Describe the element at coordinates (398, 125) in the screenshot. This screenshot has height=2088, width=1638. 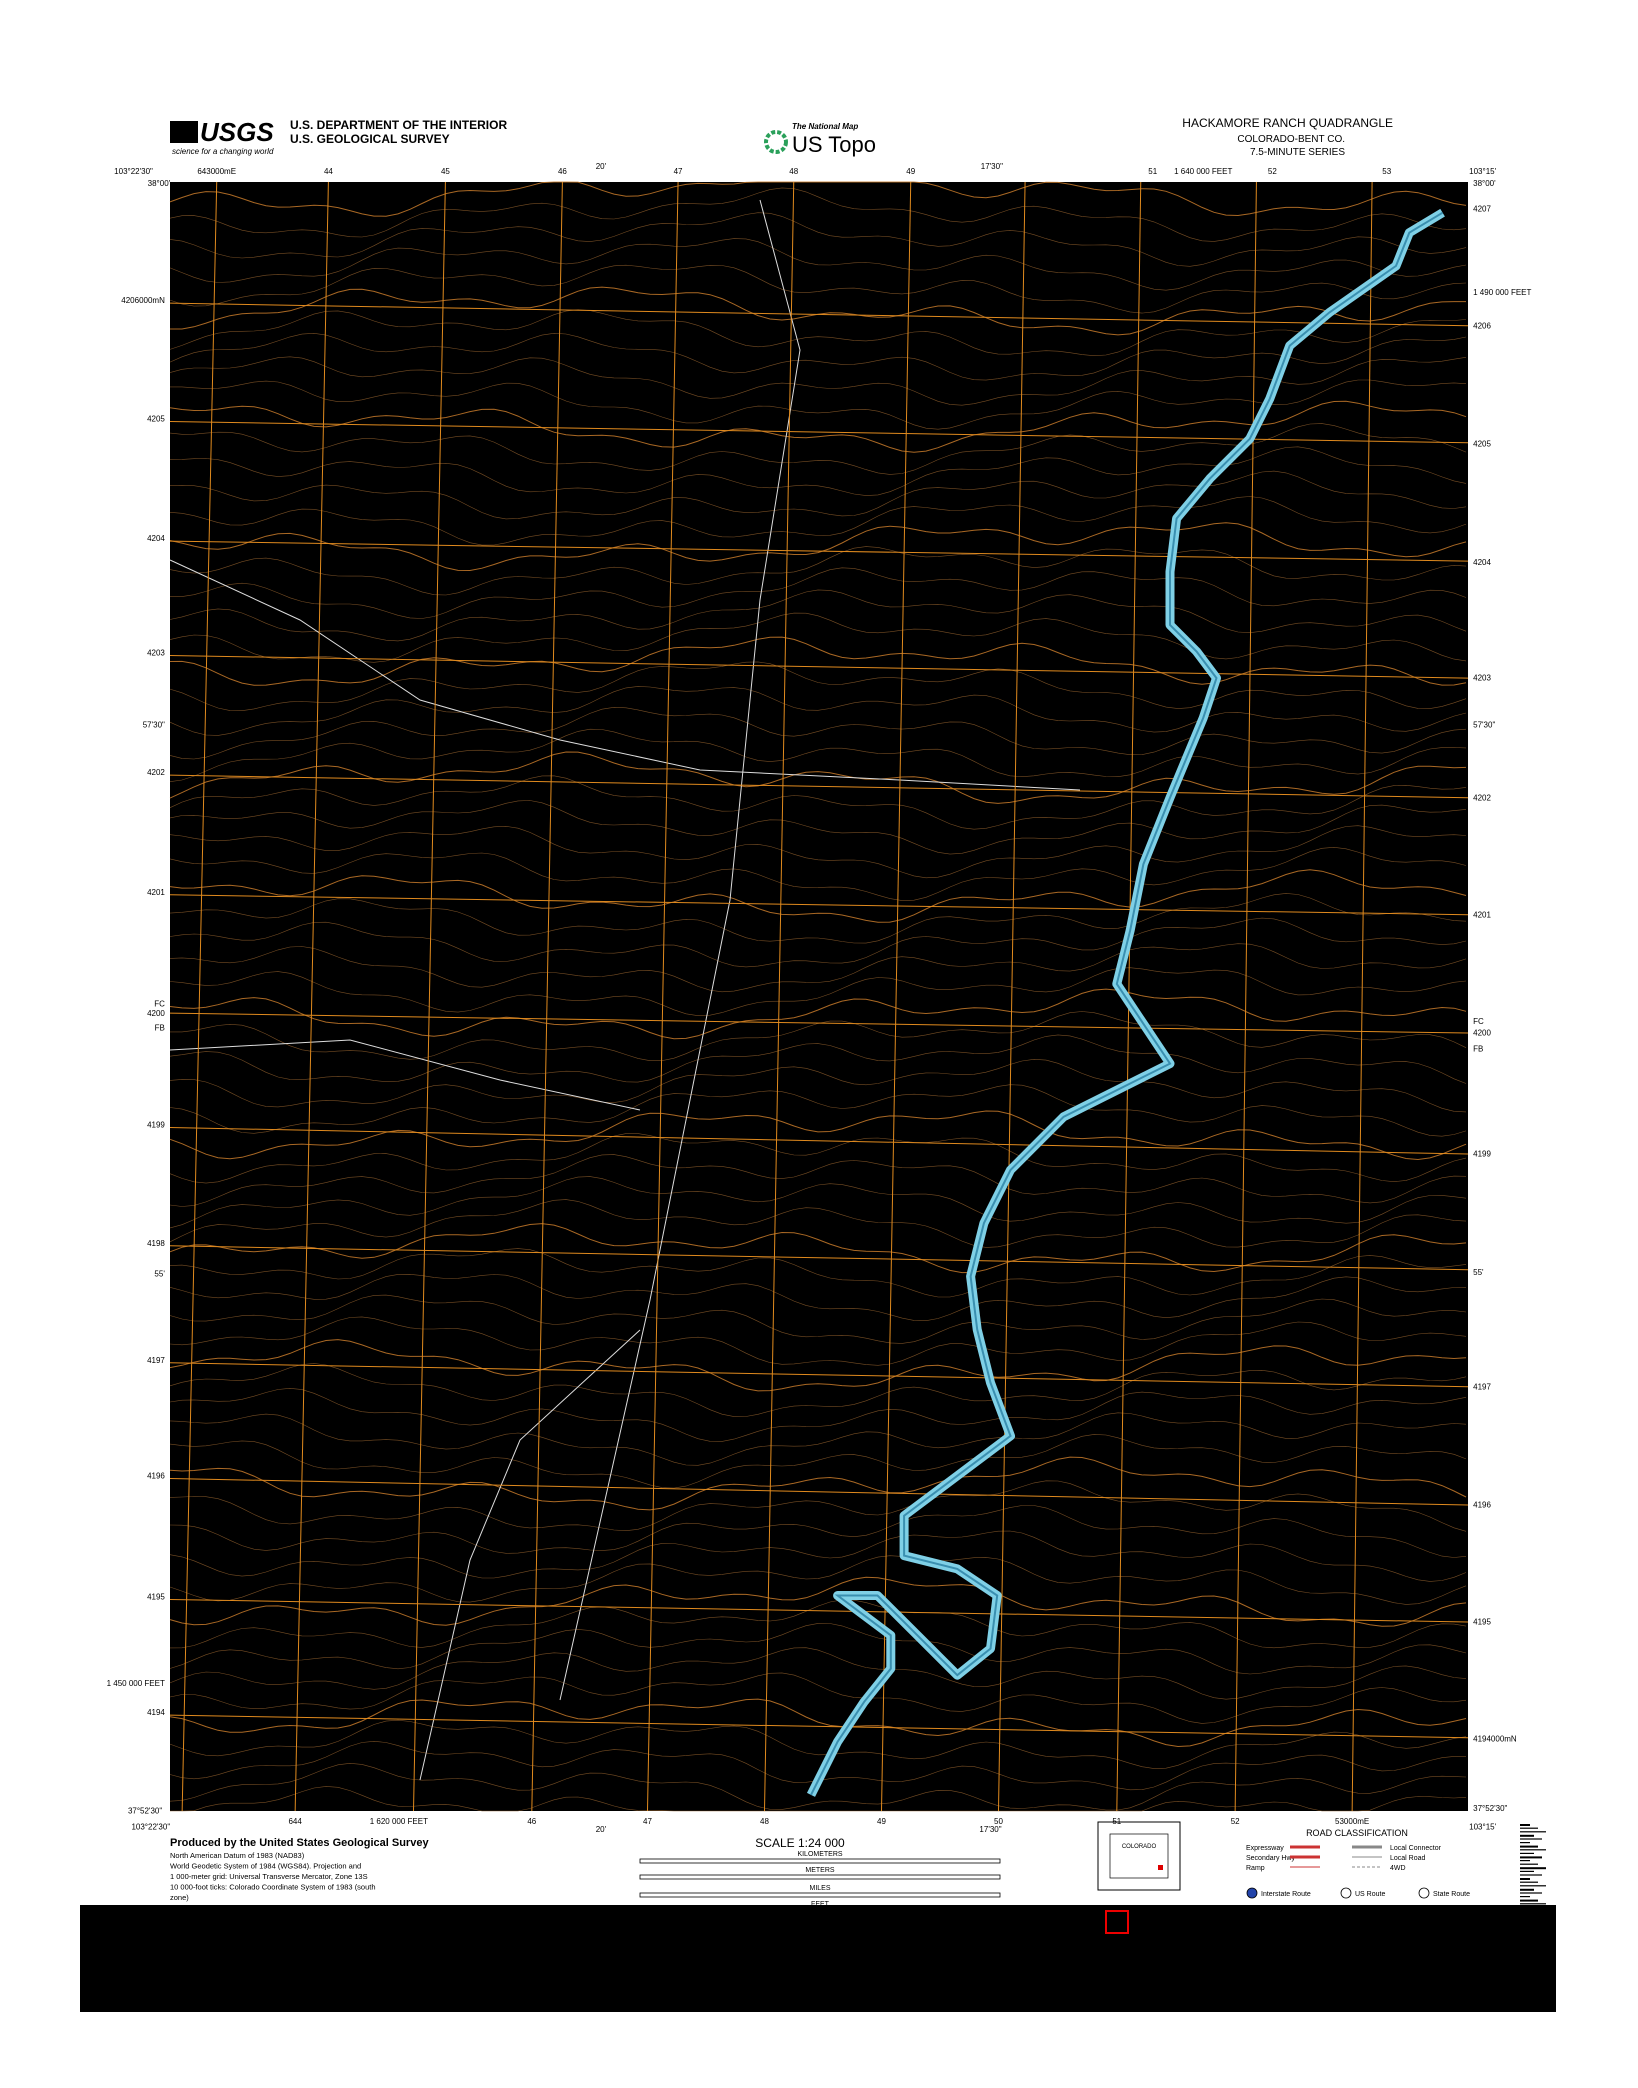
I see `agency: U.S. DEPARTMENT OF THE INTERIOR` at that location.